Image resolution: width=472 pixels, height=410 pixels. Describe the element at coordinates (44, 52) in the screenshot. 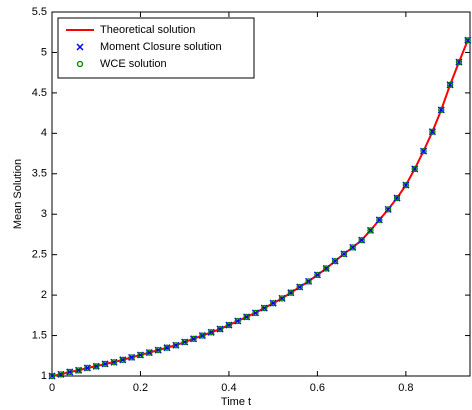

I see `y-tick-label: 5` at that location.